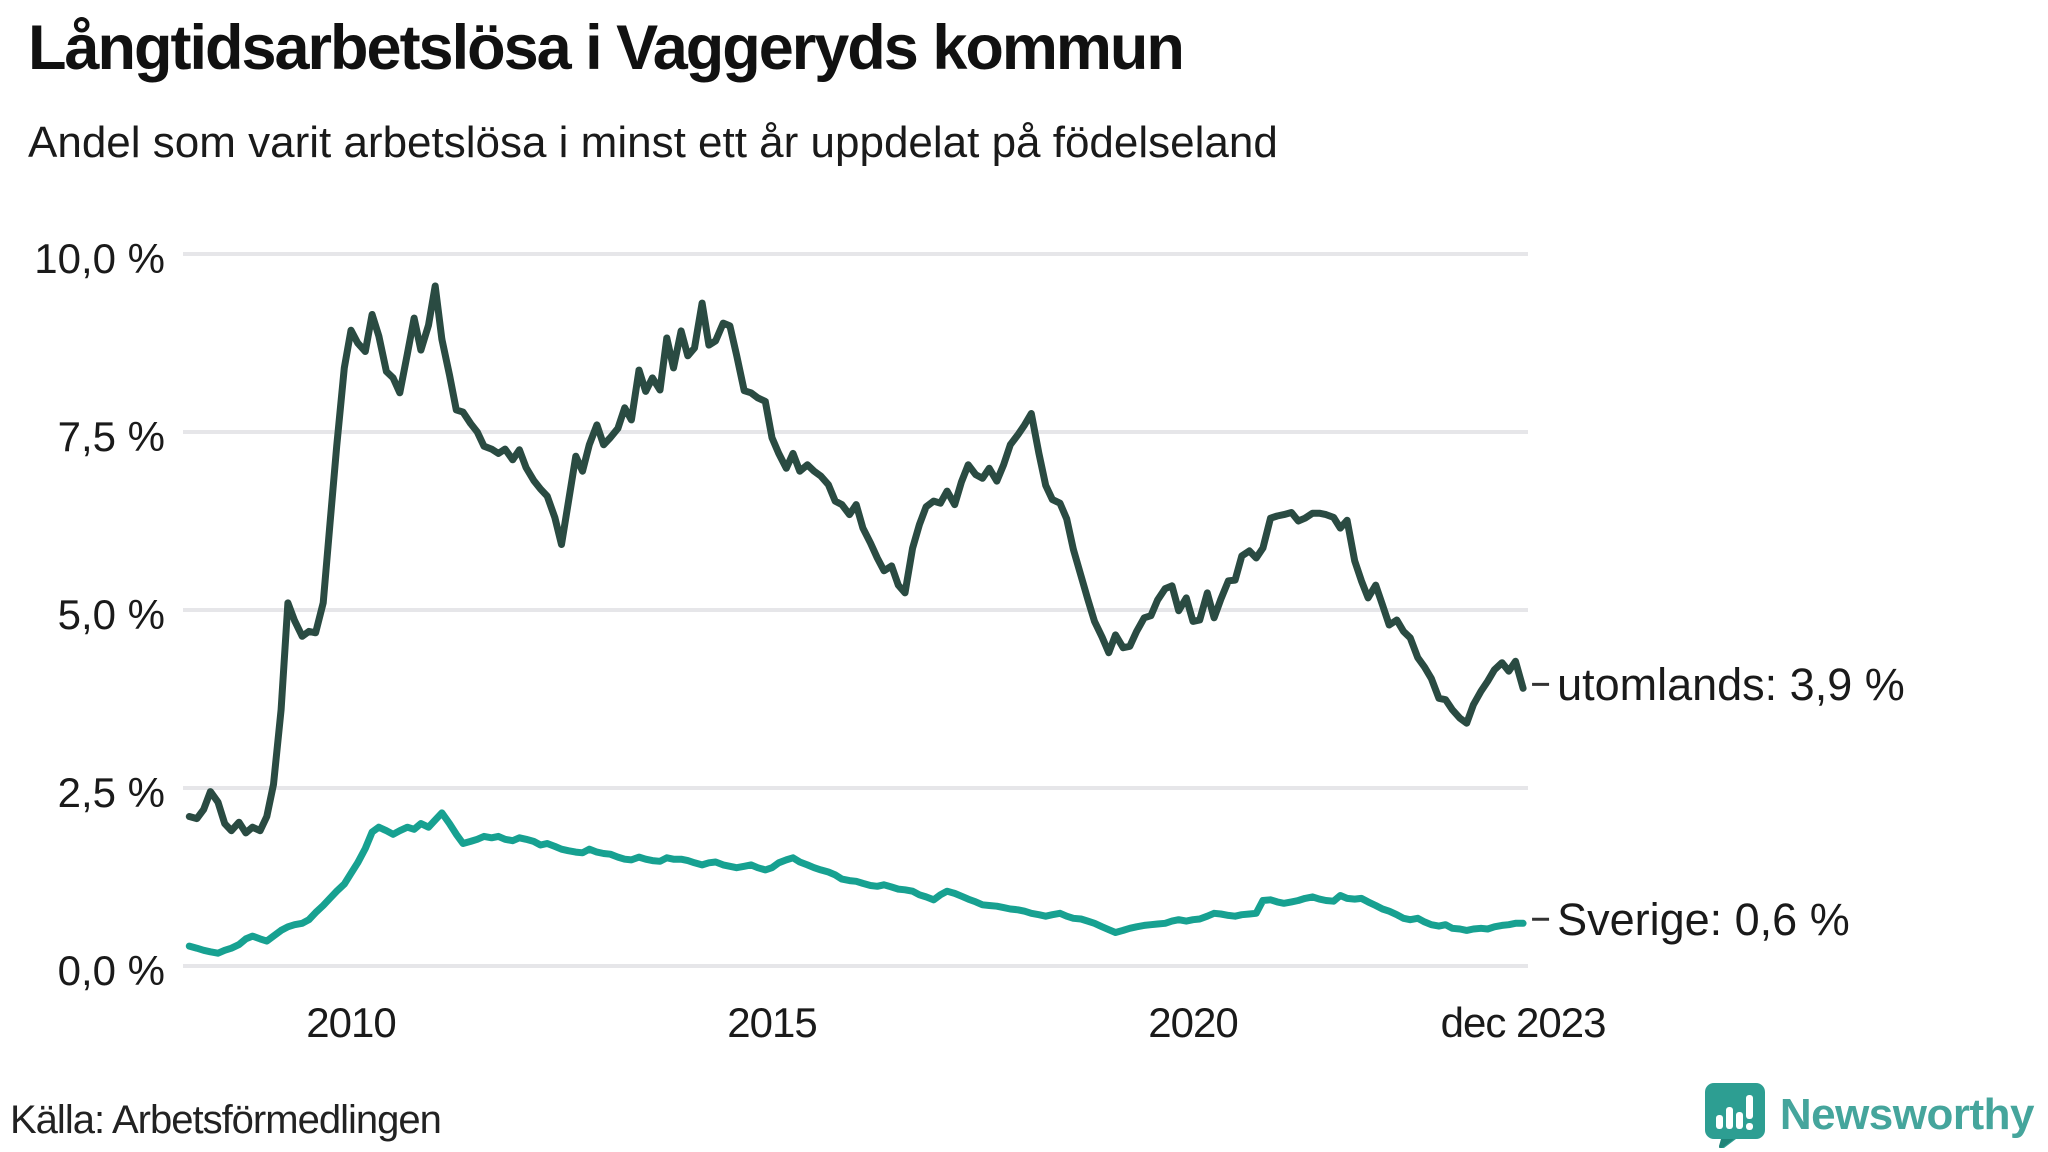 Image resolution: width=2048 pixels, height=1152 pixels. I want to click on x-axis-tick-label: 2010, so click(351, 1022).